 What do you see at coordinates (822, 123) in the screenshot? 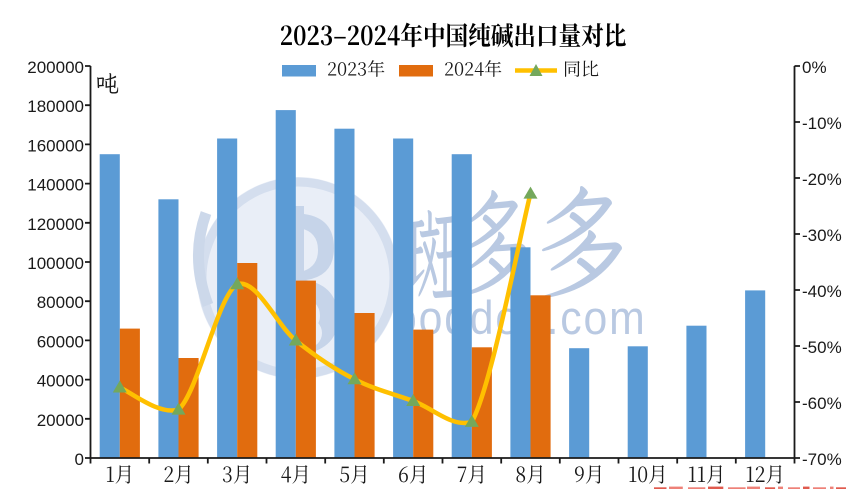
I see `svg-text: -10%` at bounding box center [822, 123].